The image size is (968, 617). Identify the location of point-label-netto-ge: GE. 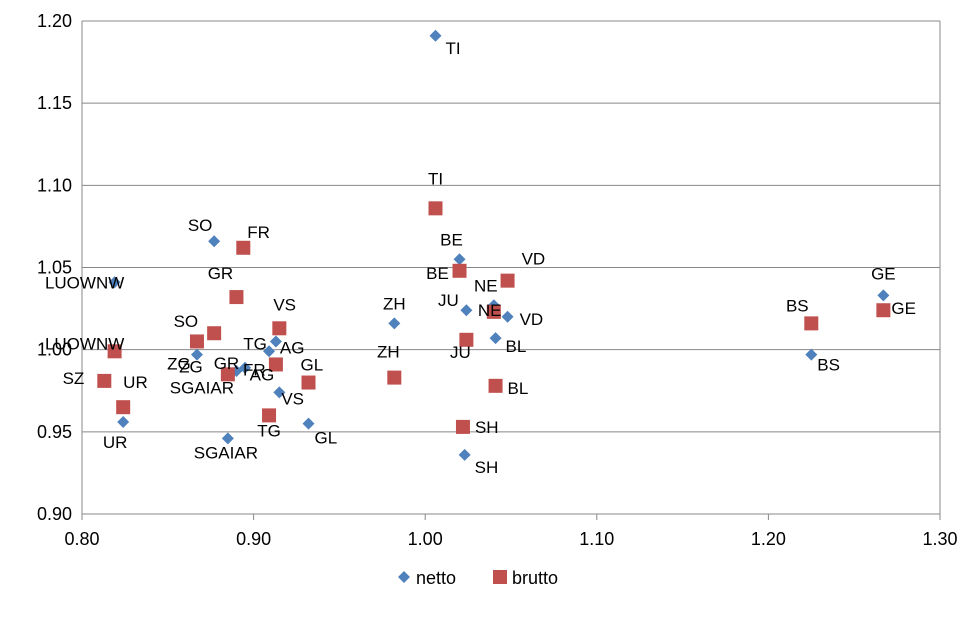
(883, 273).